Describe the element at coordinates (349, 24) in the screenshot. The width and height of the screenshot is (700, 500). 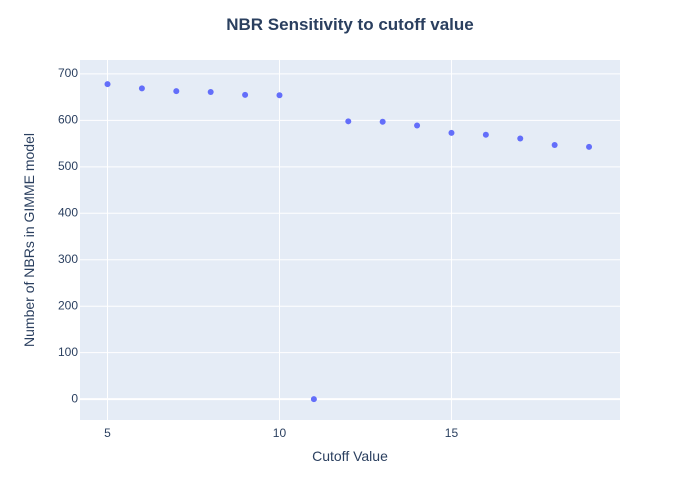
I see `chart-title: NBR Sensitivity to cutoff value` at that location.